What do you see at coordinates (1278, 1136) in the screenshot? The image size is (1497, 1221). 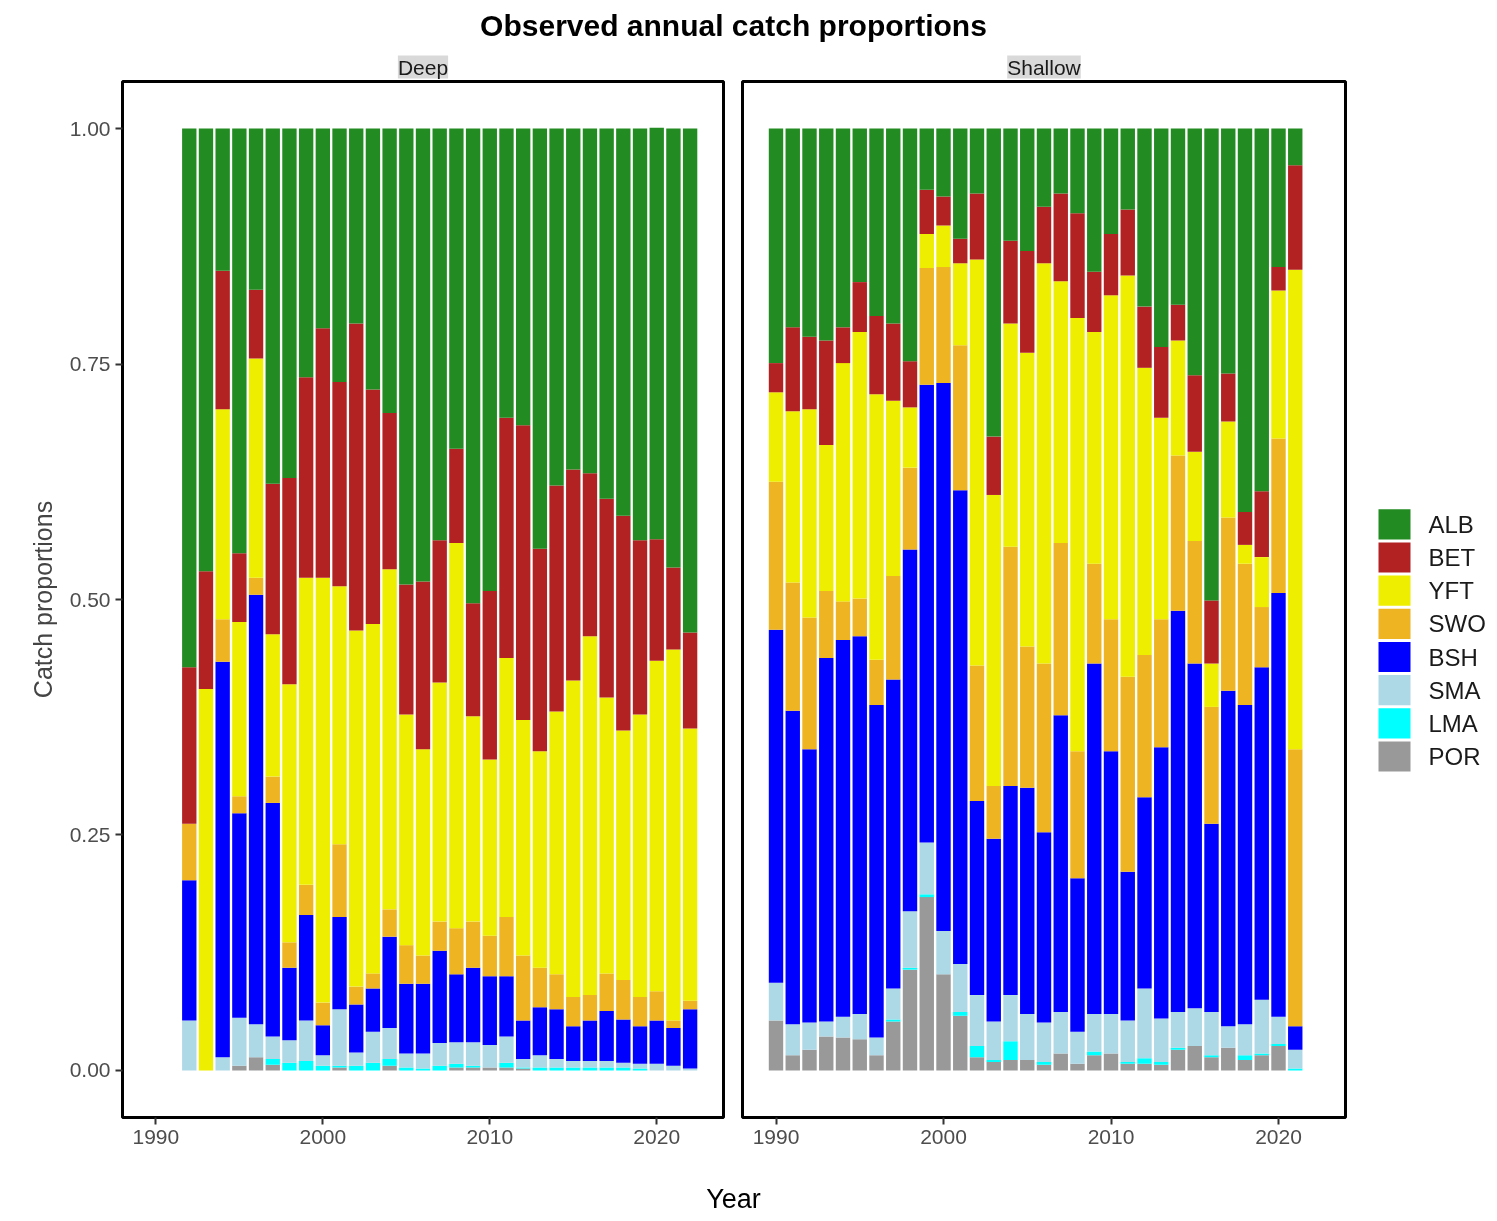 I see `x-tick-label: 2020` at bounding box center [1278, 1136].